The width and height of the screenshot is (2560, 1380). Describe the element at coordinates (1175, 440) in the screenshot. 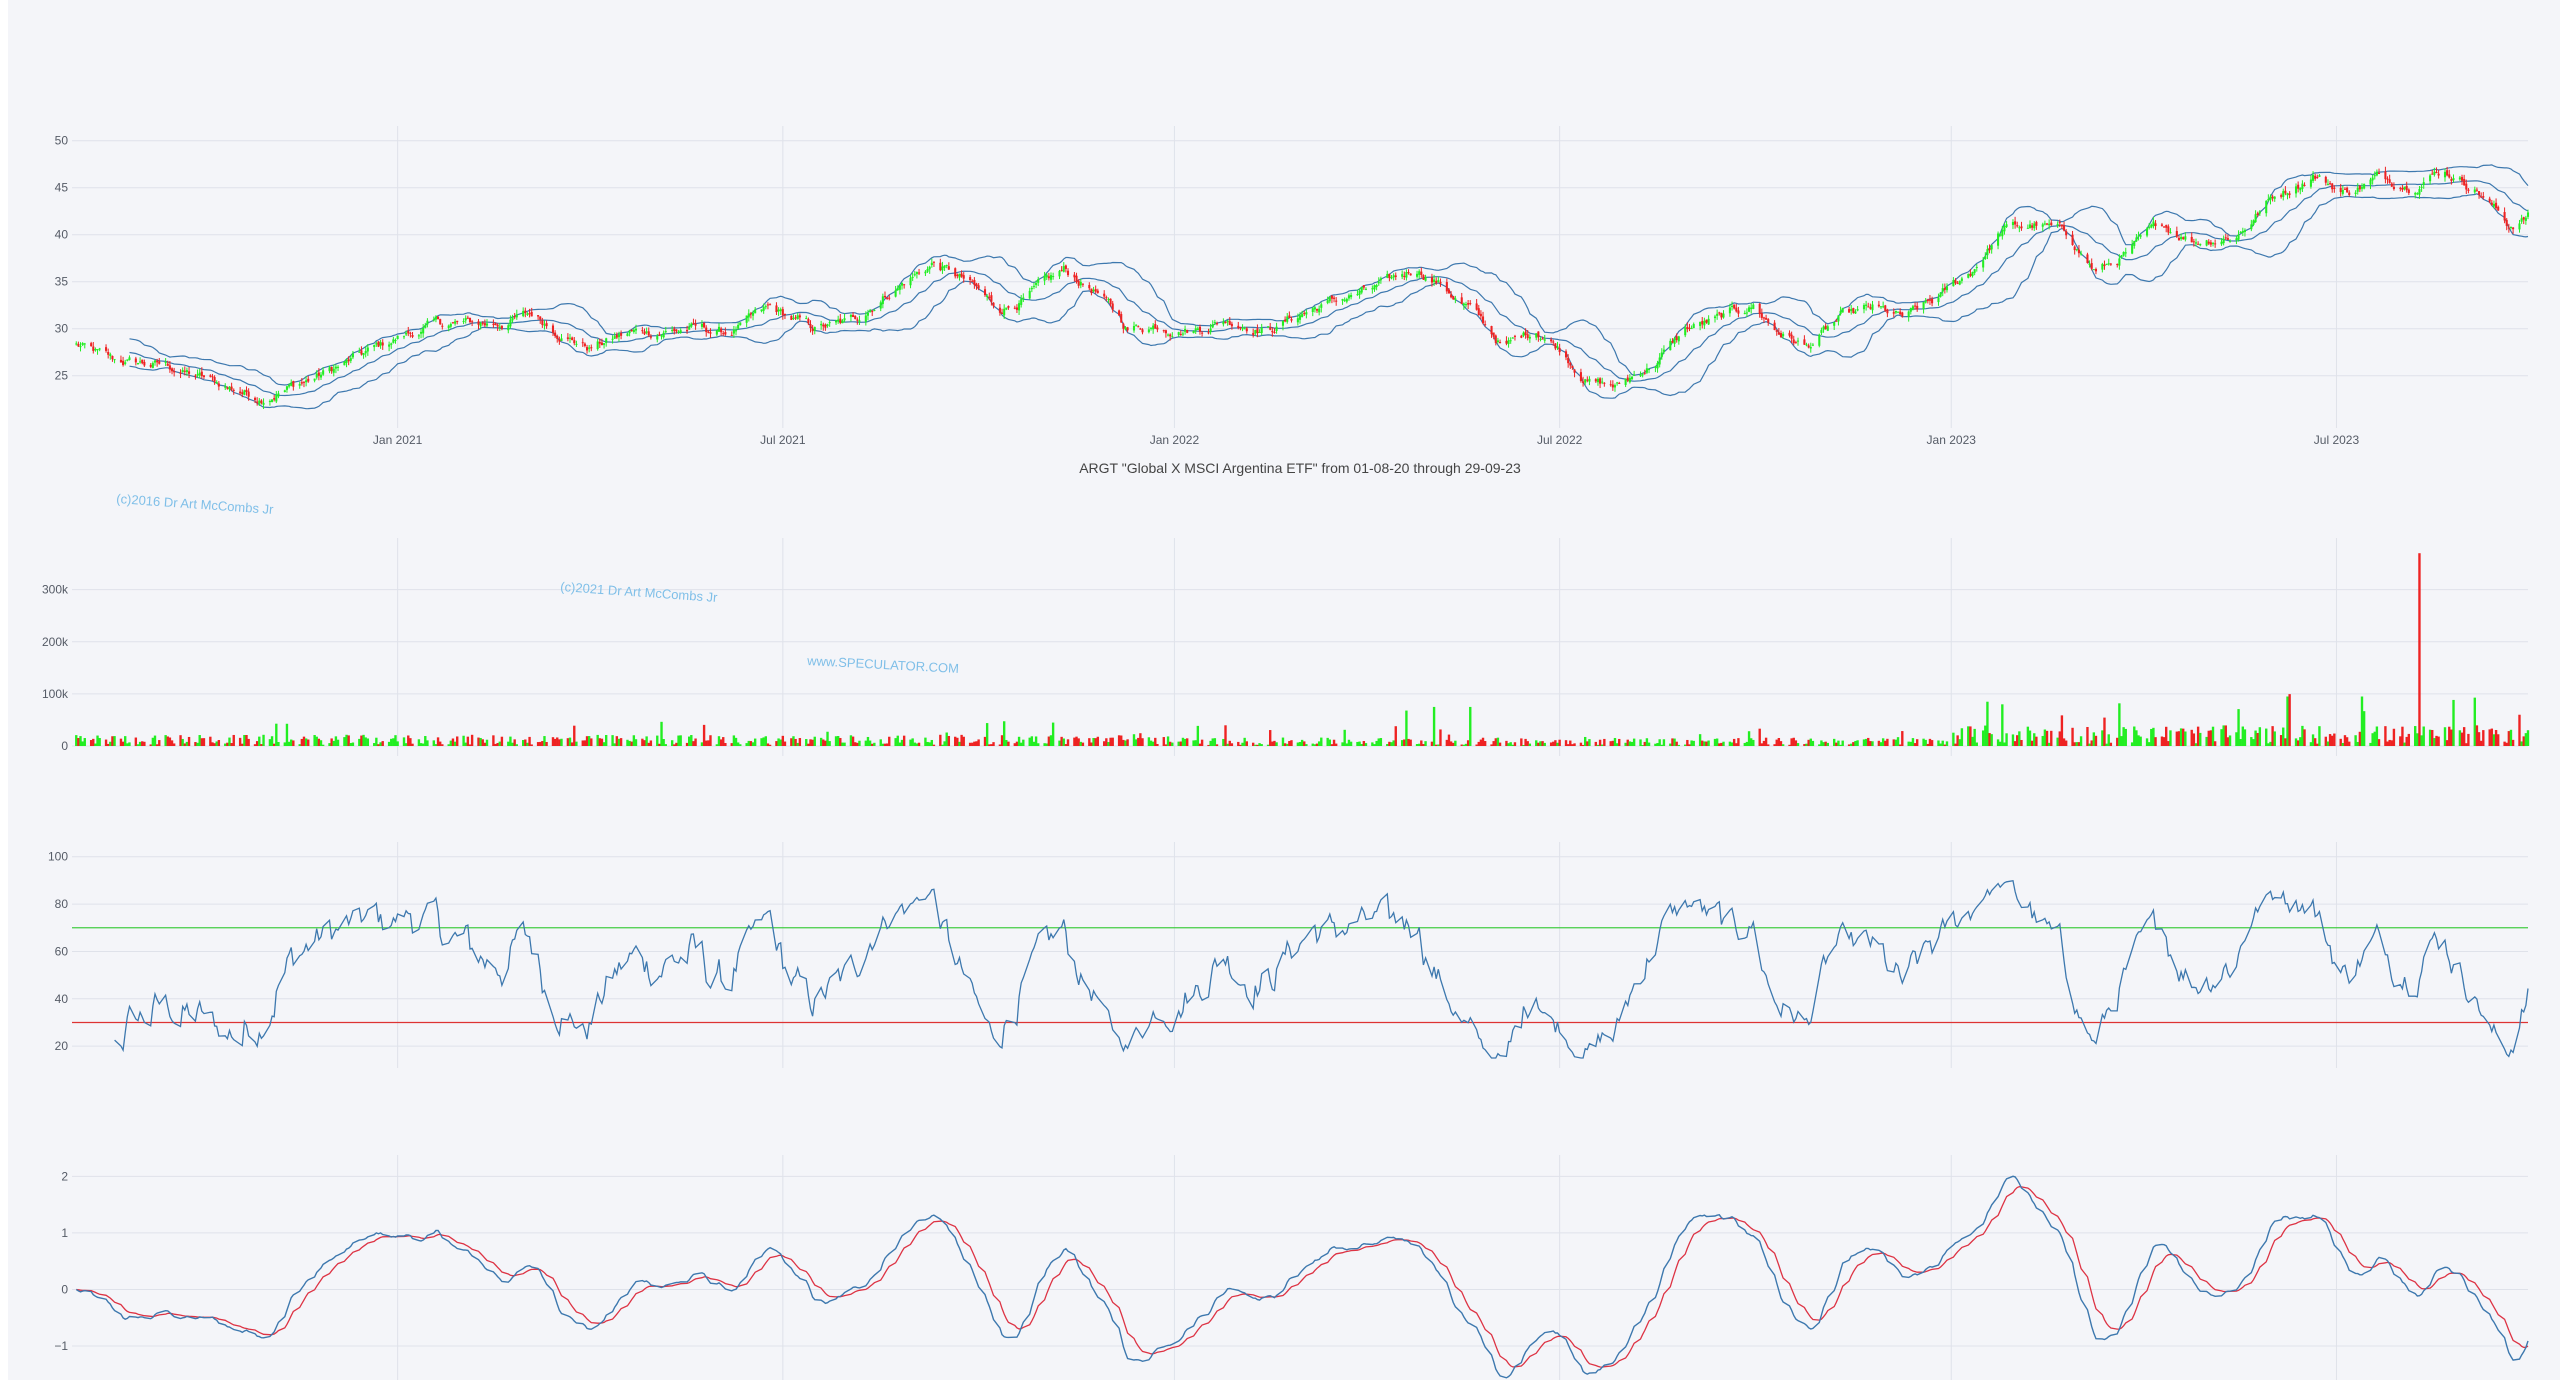

I see `x-tick-label: Jan 2022` at that location.